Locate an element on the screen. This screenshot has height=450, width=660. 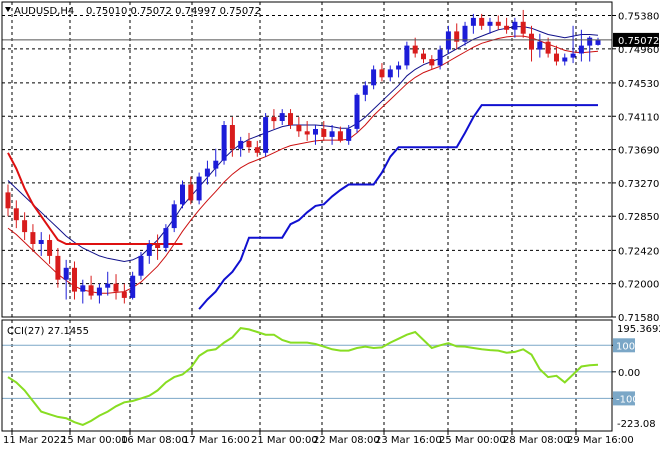
time-tick-label: 21 Mar 00:00 is located at coordinates (284, 440).